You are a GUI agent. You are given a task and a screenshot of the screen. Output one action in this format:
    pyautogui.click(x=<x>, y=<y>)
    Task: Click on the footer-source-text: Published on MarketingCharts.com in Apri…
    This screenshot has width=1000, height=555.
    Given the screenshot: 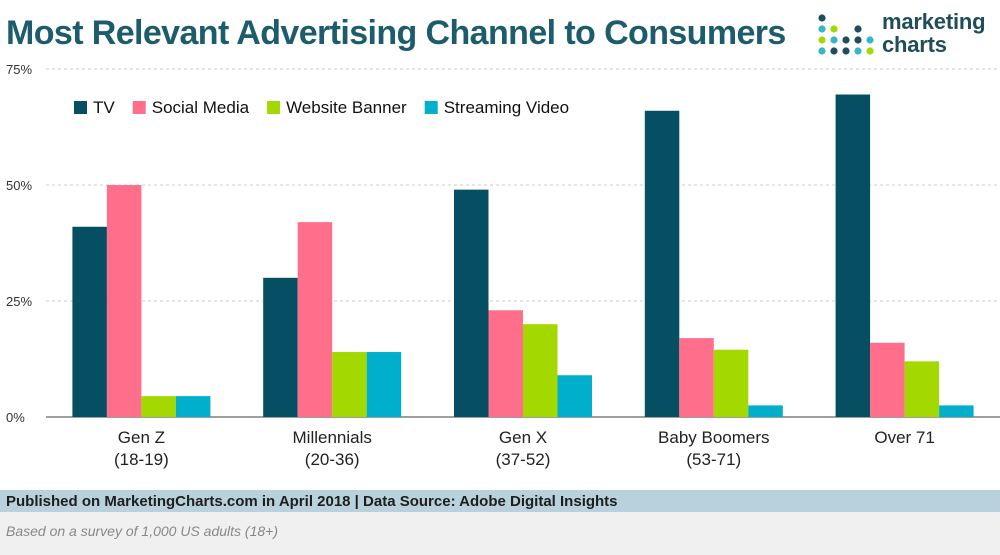 What is the action you would take?
    pyautogui.click(x=312, y=501)
    